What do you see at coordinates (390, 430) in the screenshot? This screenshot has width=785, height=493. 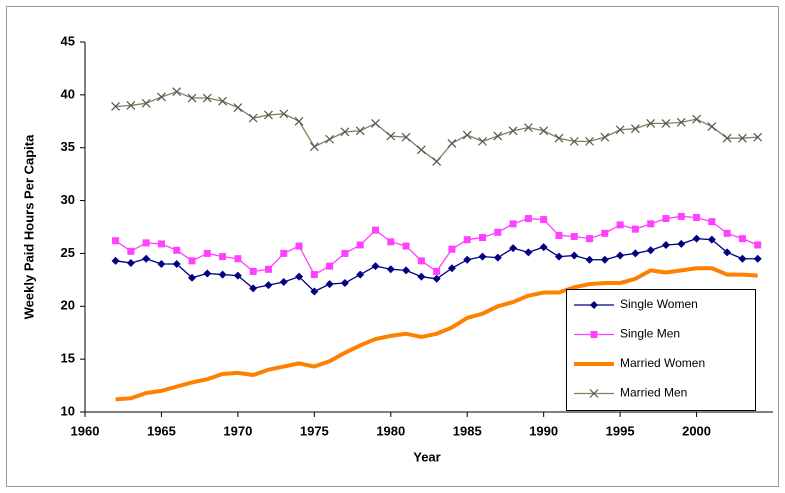 I see `x-tick-label: 1980` at bounding box center [390, 430].